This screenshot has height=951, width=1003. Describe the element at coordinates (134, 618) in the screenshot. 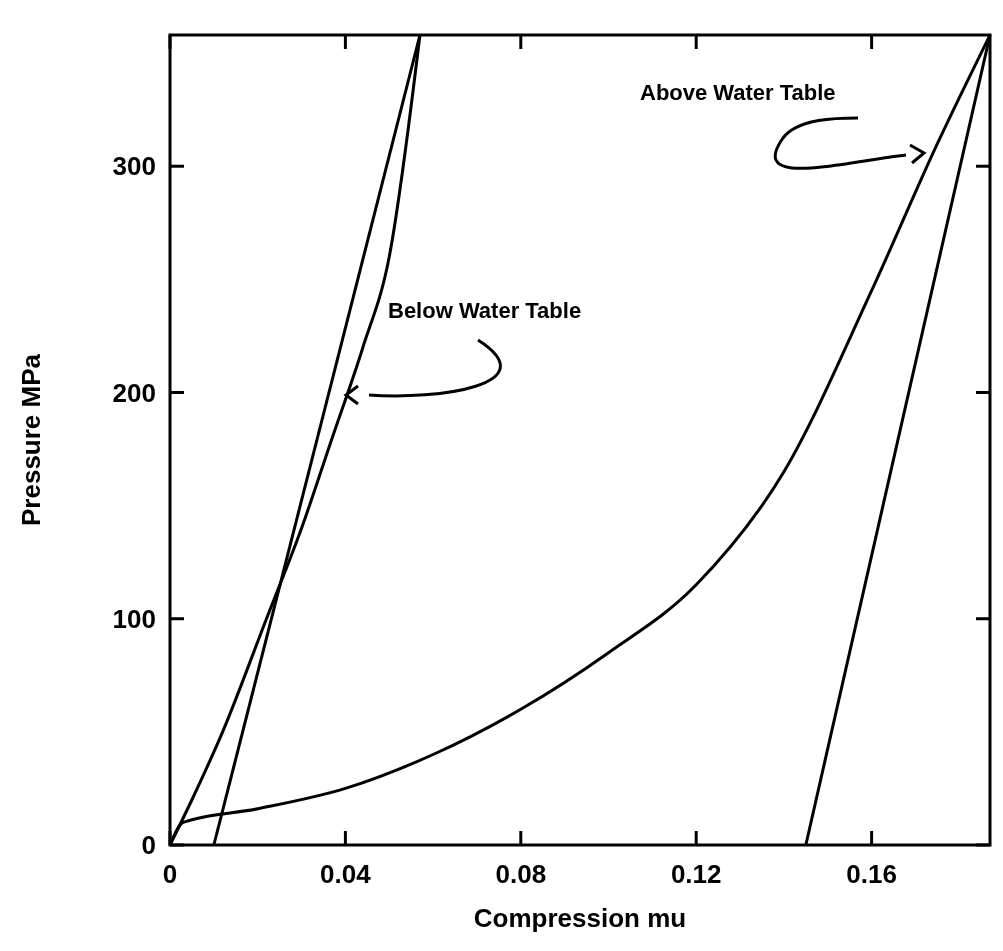

I see `y-tick-label: 100` at that location.